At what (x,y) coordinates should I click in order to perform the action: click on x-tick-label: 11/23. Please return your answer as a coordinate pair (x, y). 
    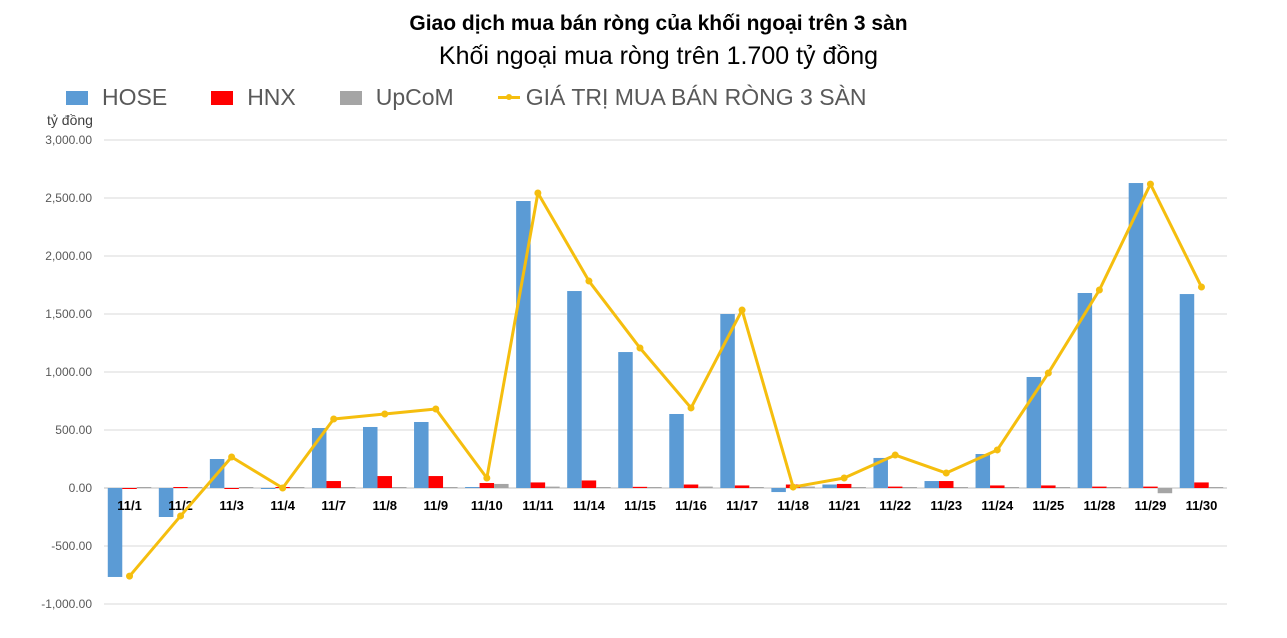
    Looking at the image, I should click on (946, 505).